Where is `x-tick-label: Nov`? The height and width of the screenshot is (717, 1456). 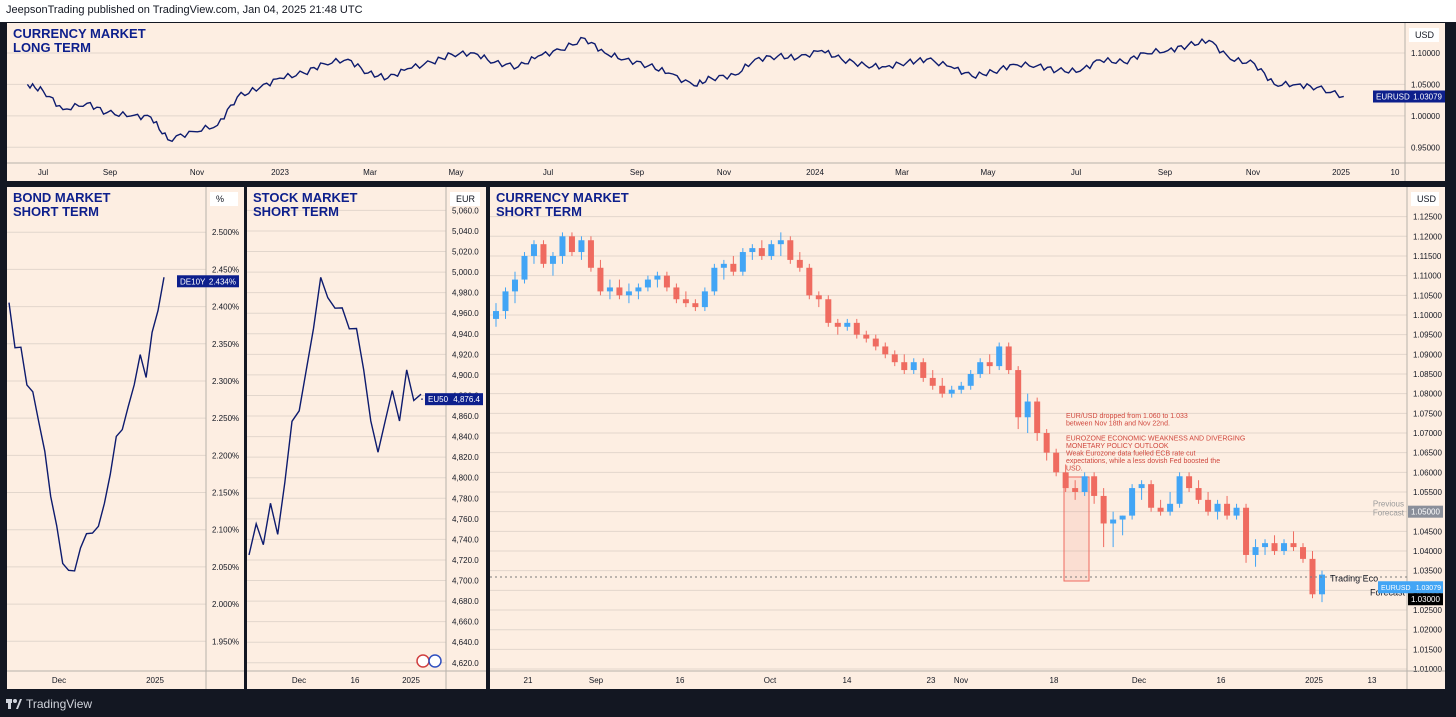
x-tick-label: Nov is located at coordinates (197, 172).